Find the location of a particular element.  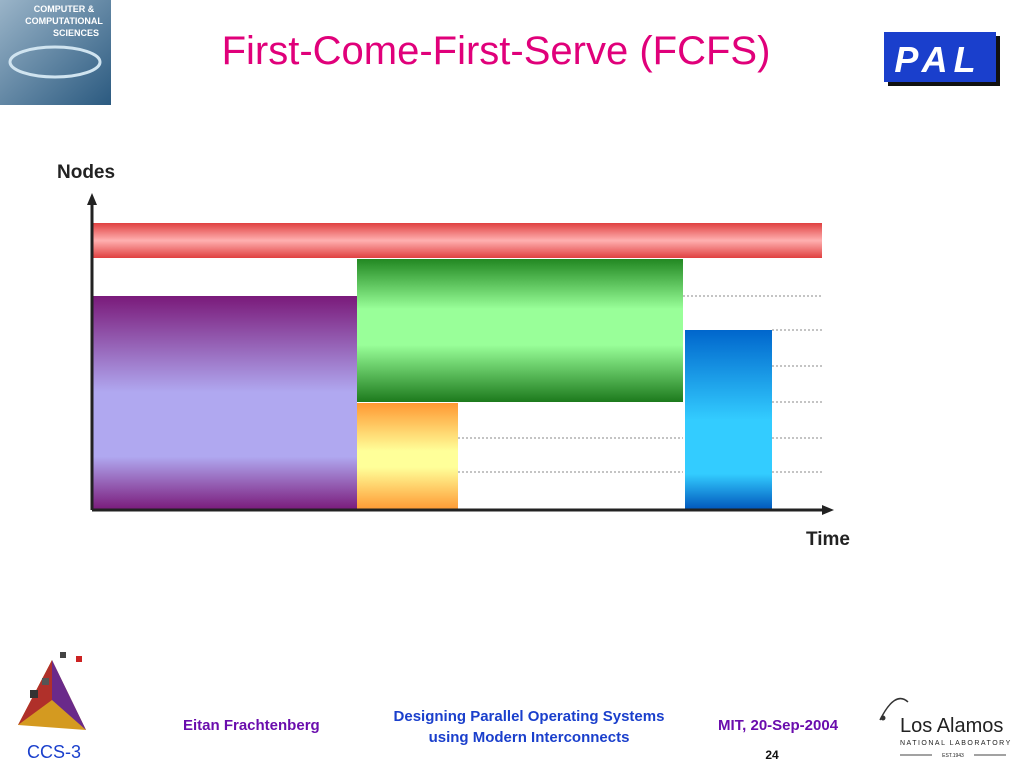

page-number: 24 is located at coordinates (772, 755).